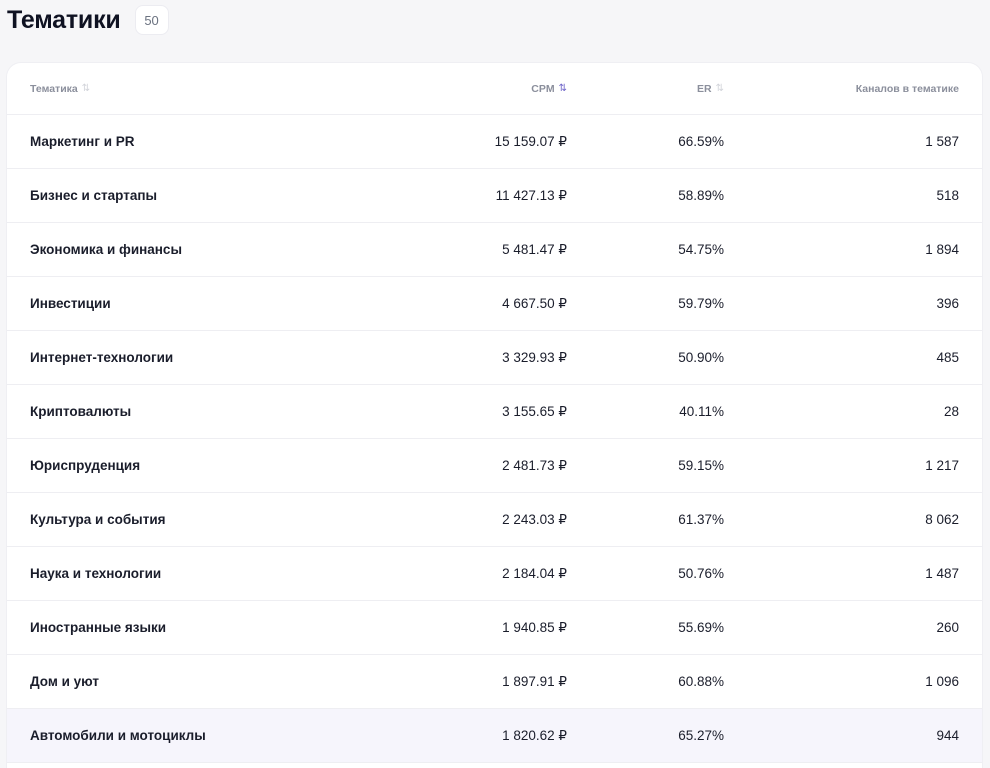 The width and height of the screenshot is (990, 768). I want to click on topic-name: Автомобили и мотоциклы, so click(118, 735).